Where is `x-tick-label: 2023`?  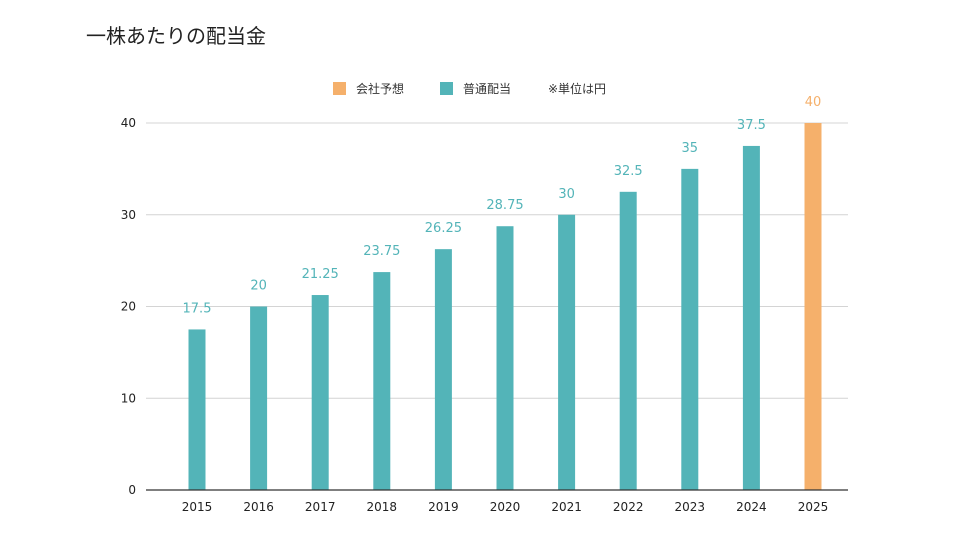
x-tick-label: 2023 is located at coordinates (690, 507).